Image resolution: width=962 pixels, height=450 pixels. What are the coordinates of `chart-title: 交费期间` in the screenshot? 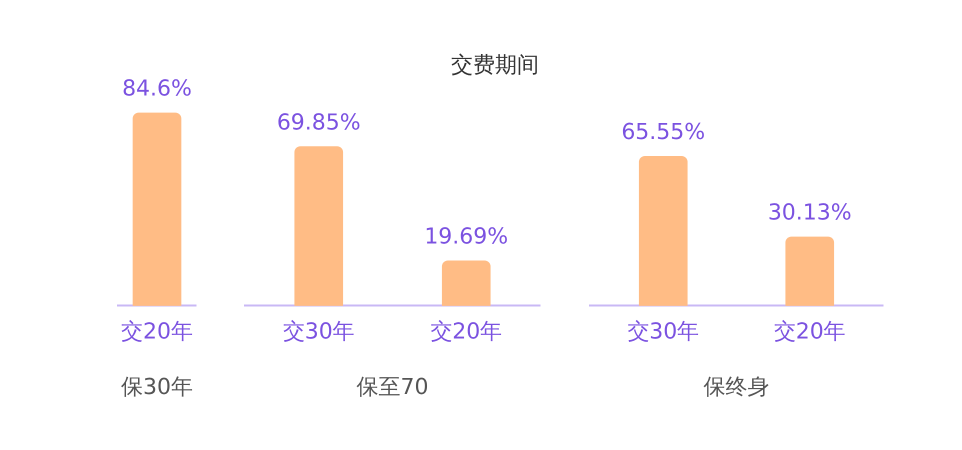 It's located at (495, 66).